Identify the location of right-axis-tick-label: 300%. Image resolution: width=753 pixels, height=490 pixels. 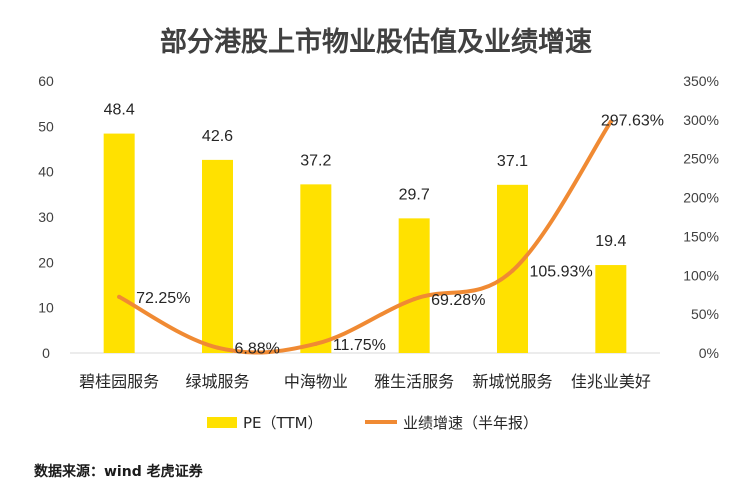
(701, 120).